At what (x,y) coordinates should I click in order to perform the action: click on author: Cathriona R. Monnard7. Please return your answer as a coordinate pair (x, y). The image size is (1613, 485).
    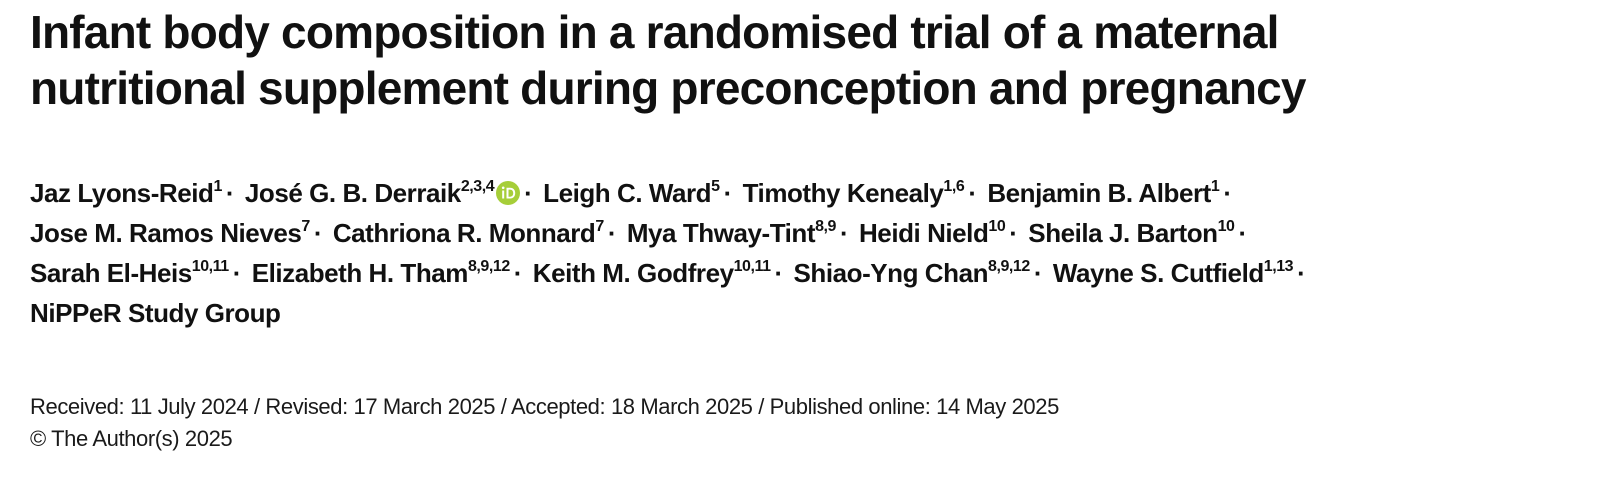
    Looking at the image, I should click on (468, 233).